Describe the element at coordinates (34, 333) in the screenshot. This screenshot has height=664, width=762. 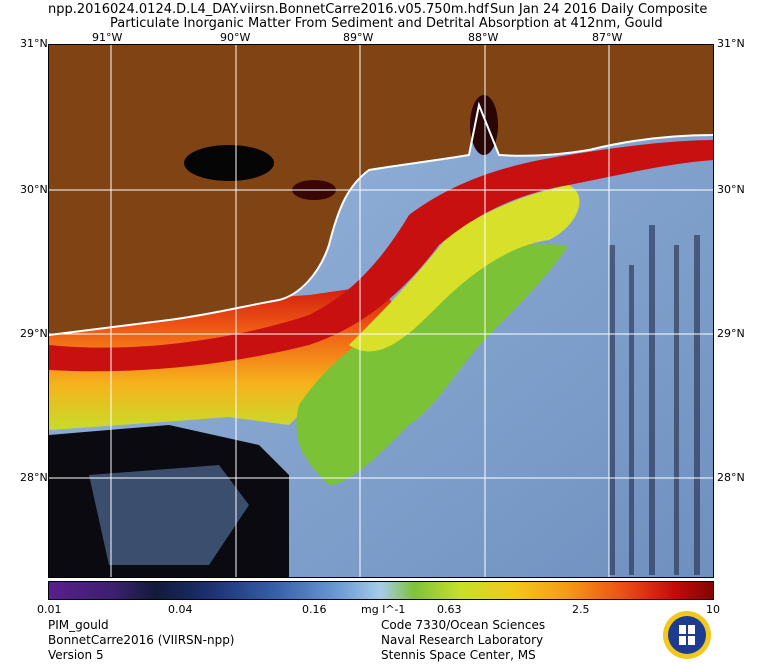
I see `lat-label-29n-left: 29°N` at that location.